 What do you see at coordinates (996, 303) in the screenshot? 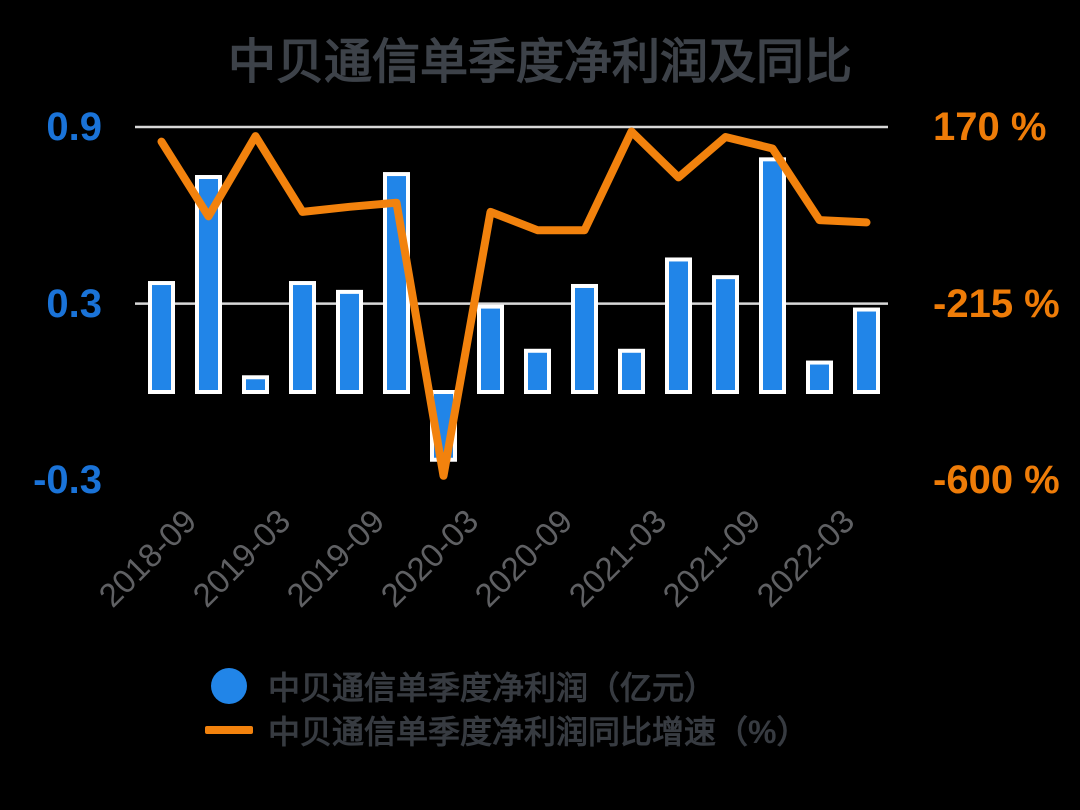
I see `right-axis-tick--215: -215 %` at bounding box center [996, 303].